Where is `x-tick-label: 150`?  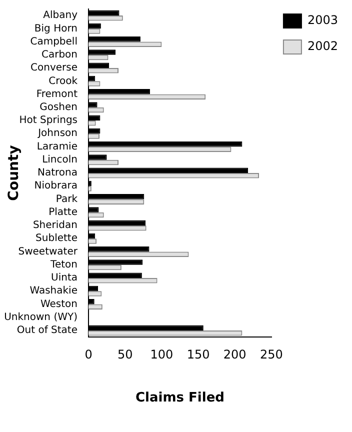
x-tick-label: 150 is located at coordinates (198, 354).